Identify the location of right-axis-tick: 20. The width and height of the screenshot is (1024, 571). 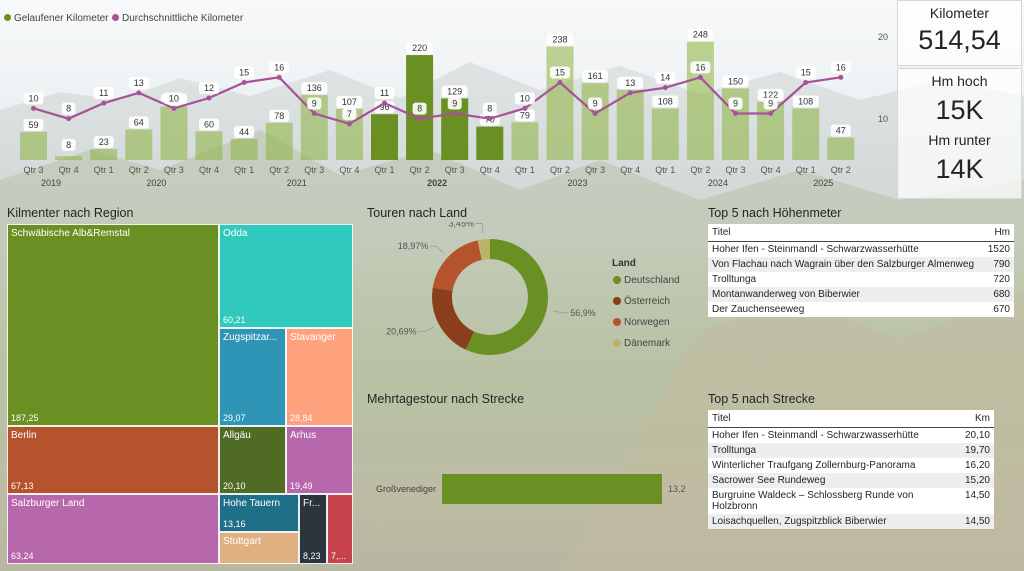
(883, 37).